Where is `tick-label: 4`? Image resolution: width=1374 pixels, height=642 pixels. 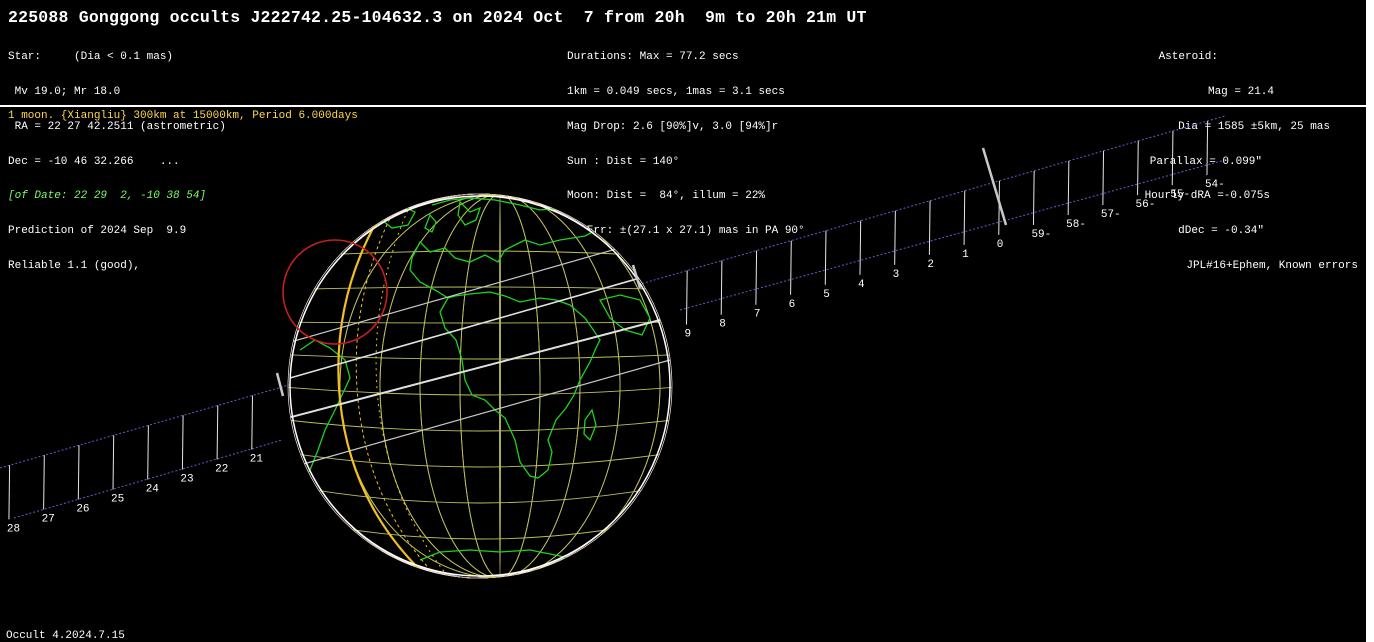 tick-label: 4 is located at coordinates (861, 285).